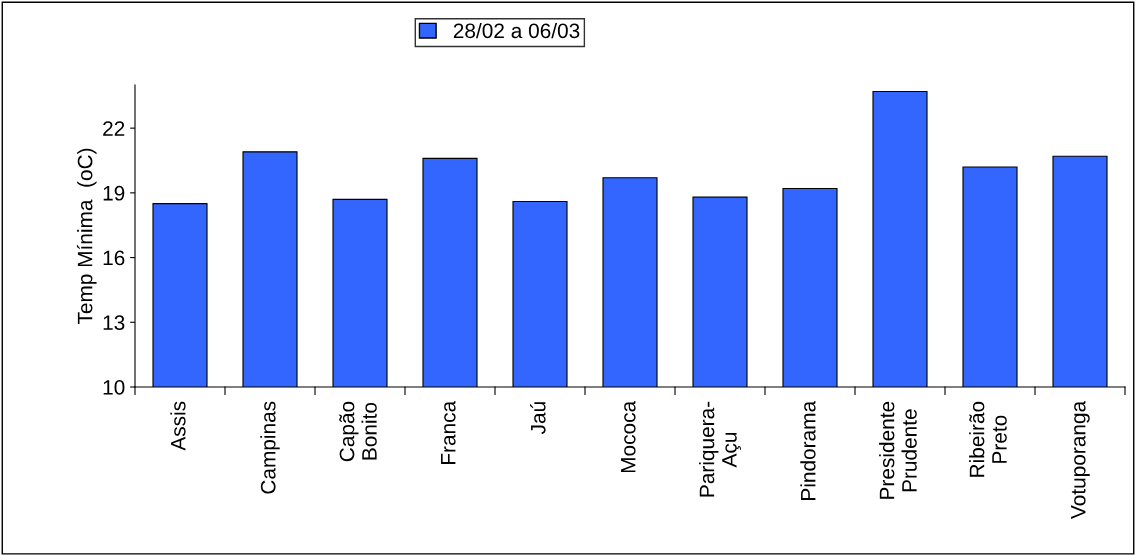 This screenshot has height=555, width=1136. I want to click on x-tick-label: Votuporanga, so click(1080, 459).